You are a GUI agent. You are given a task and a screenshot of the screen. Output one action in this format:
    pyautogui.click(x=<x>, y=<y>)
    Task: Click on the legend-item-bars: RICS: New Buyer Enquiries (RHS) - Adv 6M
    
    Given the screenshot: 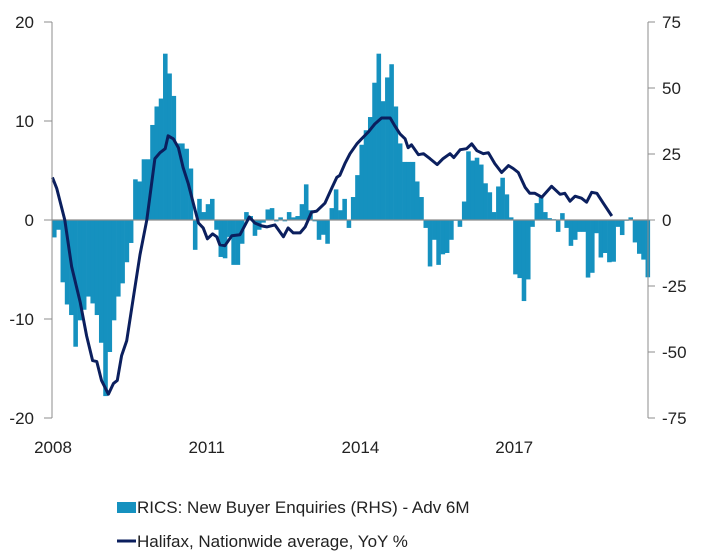 What is the action you would take?
    pyautogui.click(x=293, y=507)
    